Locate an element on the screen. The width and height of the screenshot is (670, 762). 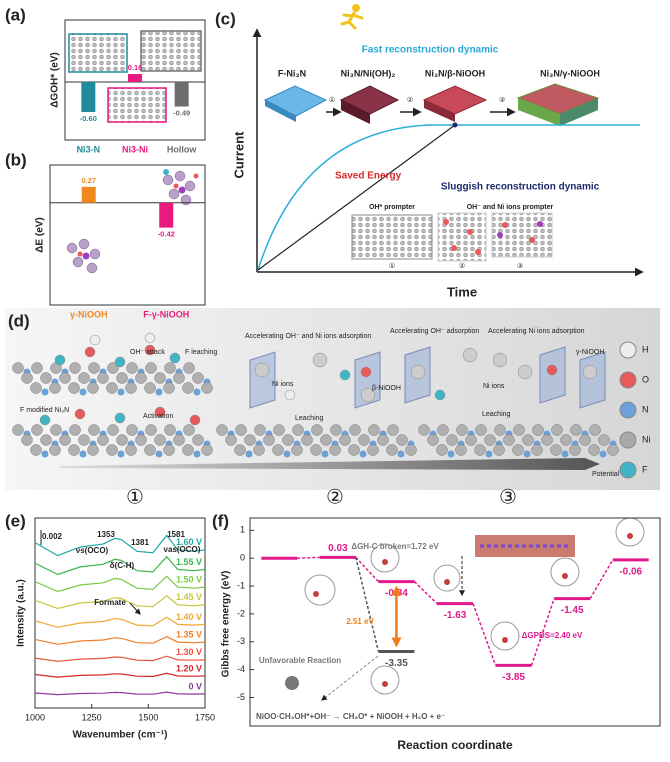
stage-label: F-Ni₃N is located at coordinates (292, 73).